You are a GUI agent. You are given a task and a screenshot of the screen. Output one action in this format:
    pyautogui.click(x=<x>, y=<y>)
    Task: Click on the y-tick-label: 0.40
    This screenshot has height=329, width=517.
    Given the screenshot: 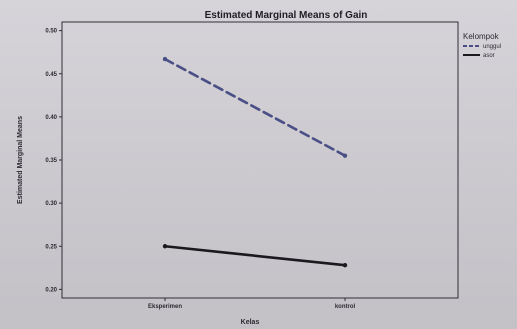 What is the action you would take?
    pyautogui.click(x=51, y=118)
    